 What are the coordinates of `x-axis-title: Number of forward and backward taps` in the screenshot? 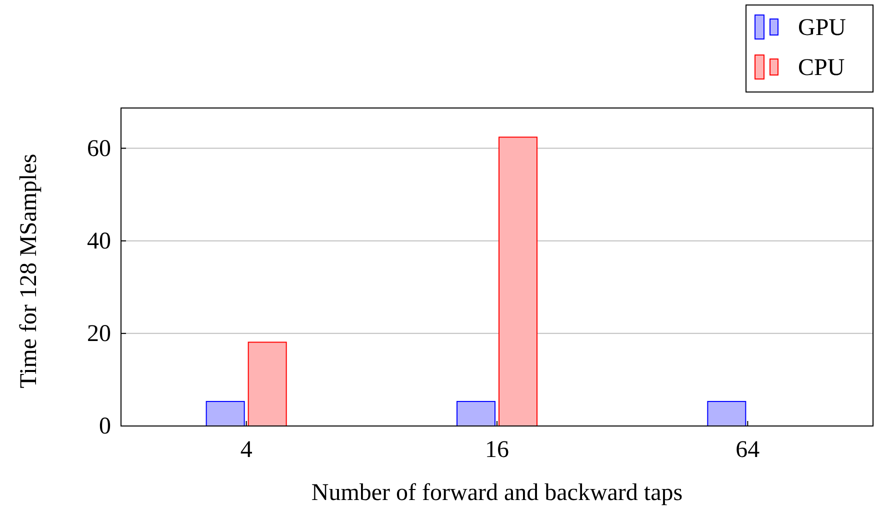 It's located at (497, 493).